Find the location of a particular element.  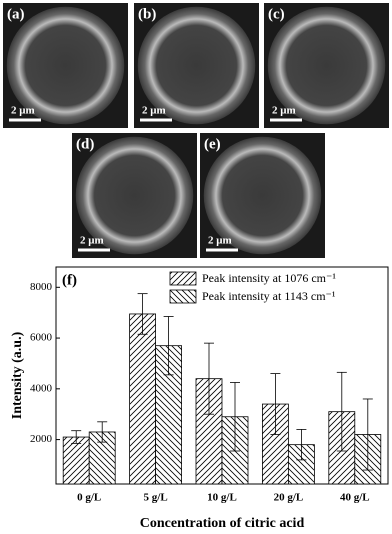

y-tick-label: 6000 is located at coordinates (41, 338).